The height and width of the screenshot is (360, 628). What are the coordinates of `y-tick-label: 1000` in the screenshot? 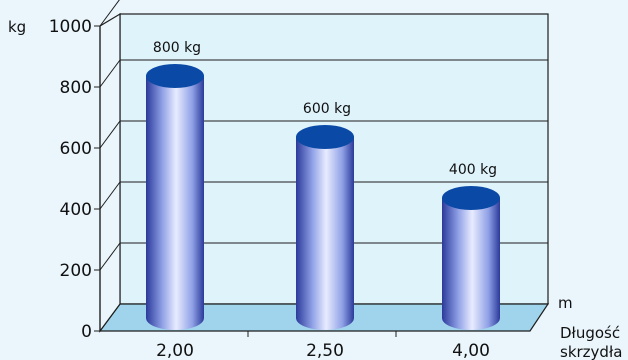 It's located at (70, 27).